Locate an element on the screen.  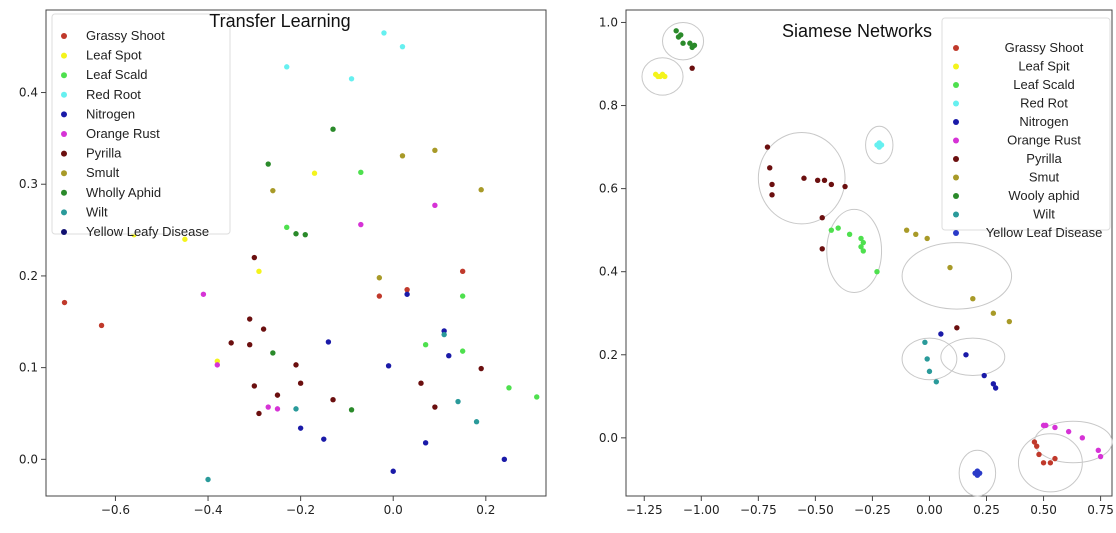
y-tick-label: 0.8 is located at coordinates (608, 106).